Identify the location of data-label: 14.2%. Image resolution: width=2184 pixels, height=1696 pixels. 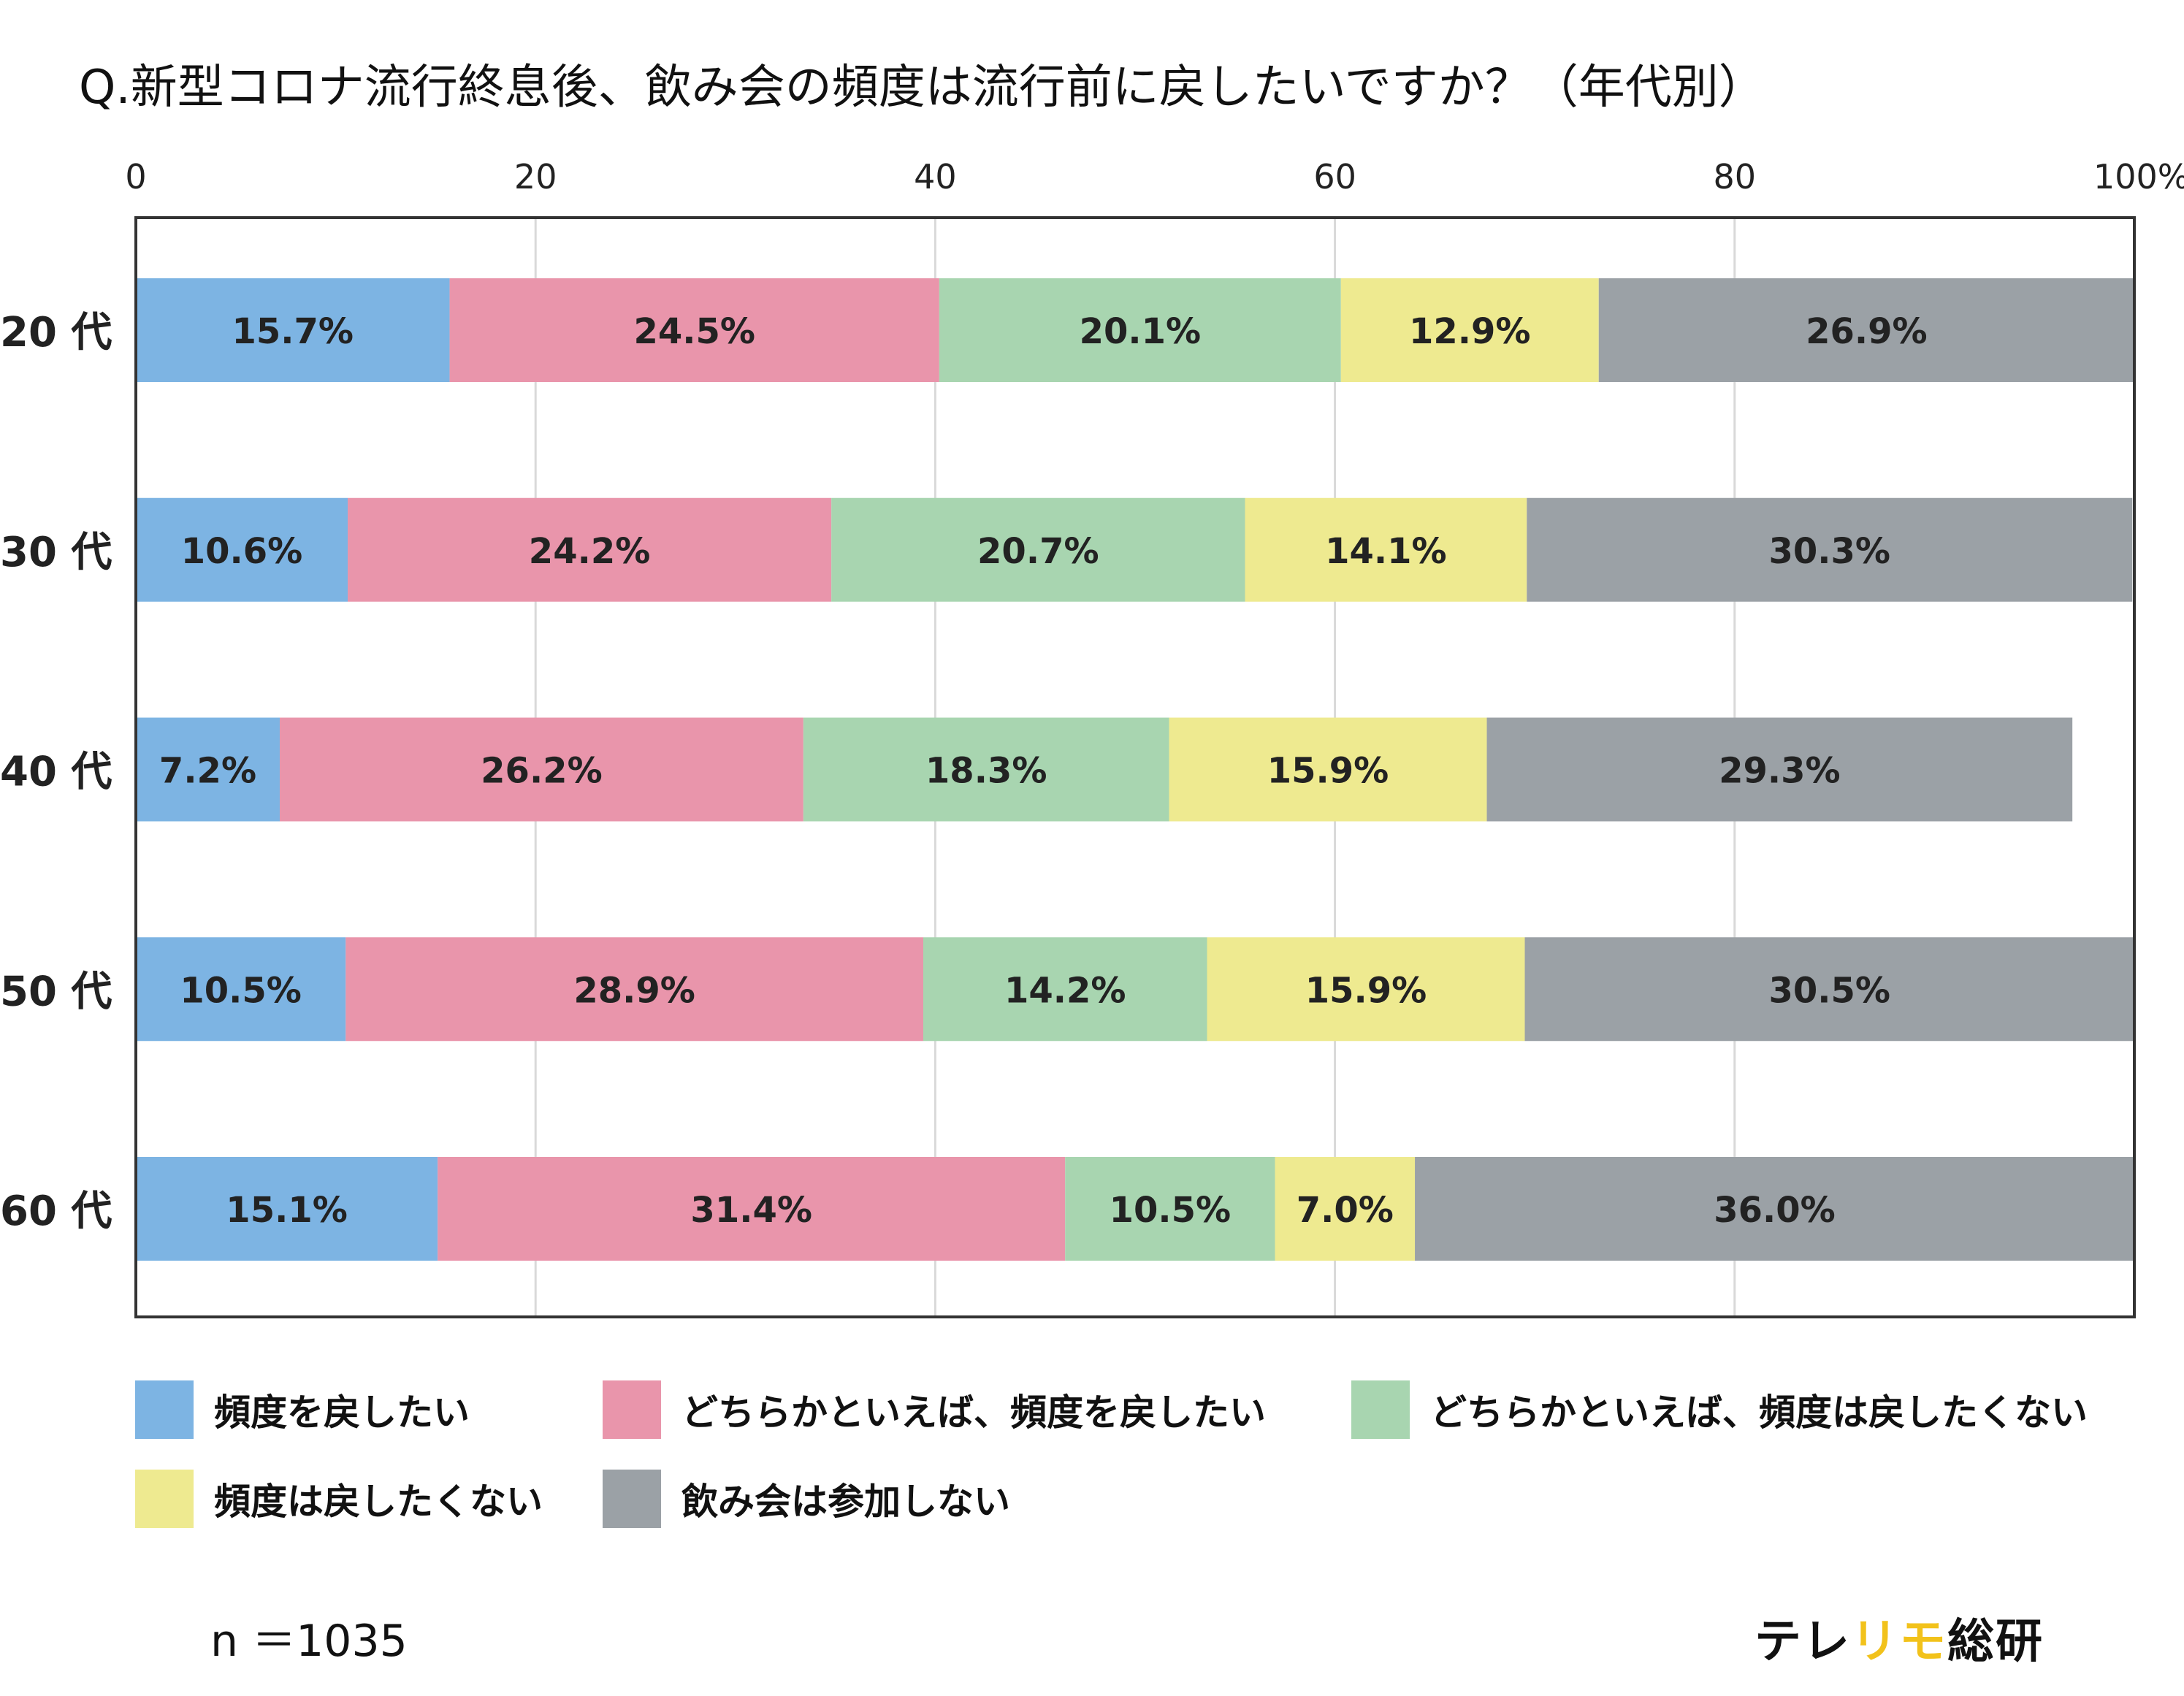
(1065, 990).